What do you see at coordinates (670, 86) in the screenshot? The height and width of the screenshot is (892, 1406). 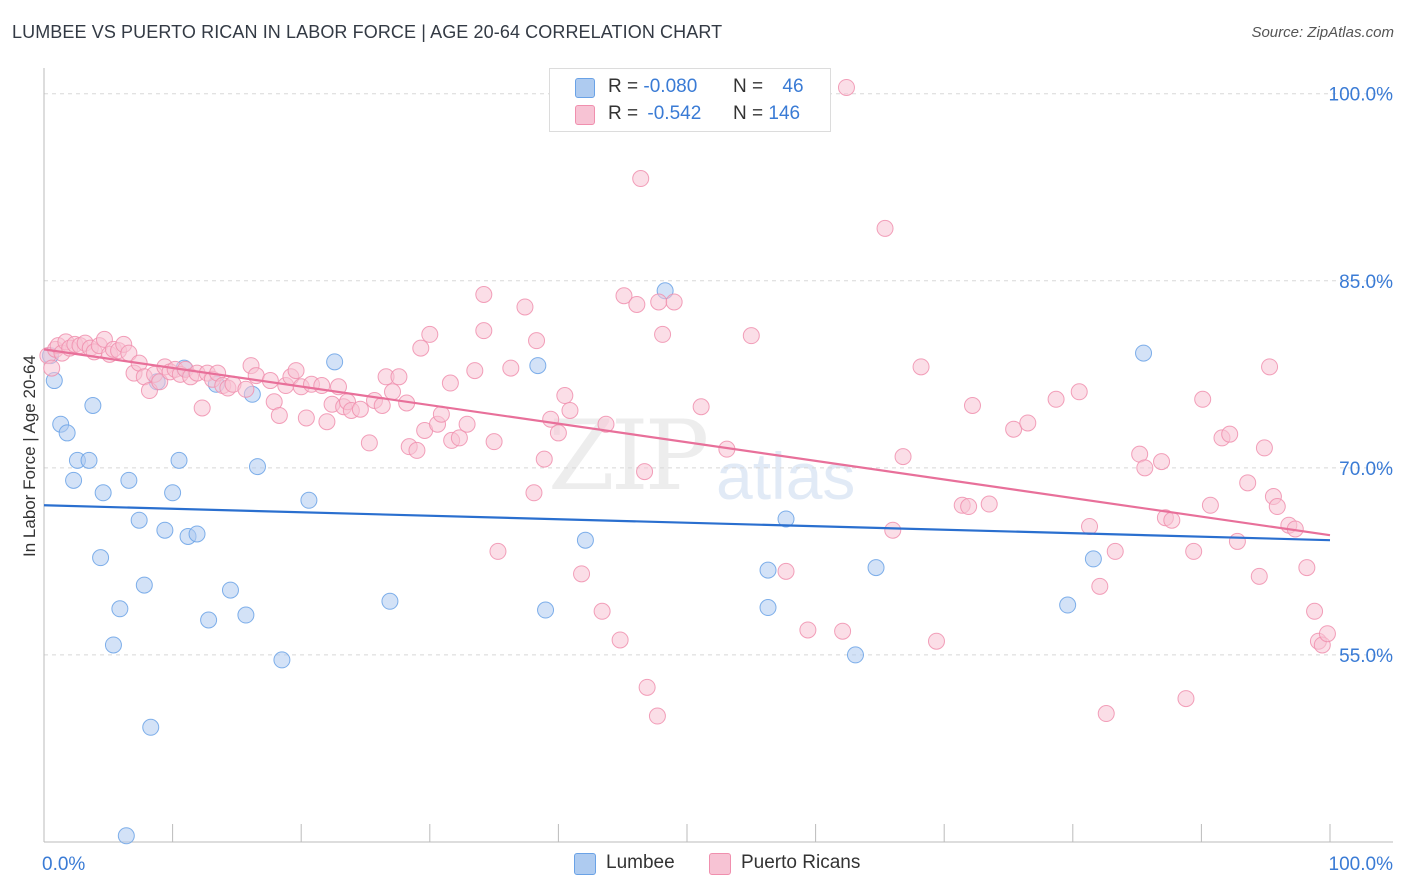 I see `lumbee-r-value: -0.080` at bounding box center [670, 86].